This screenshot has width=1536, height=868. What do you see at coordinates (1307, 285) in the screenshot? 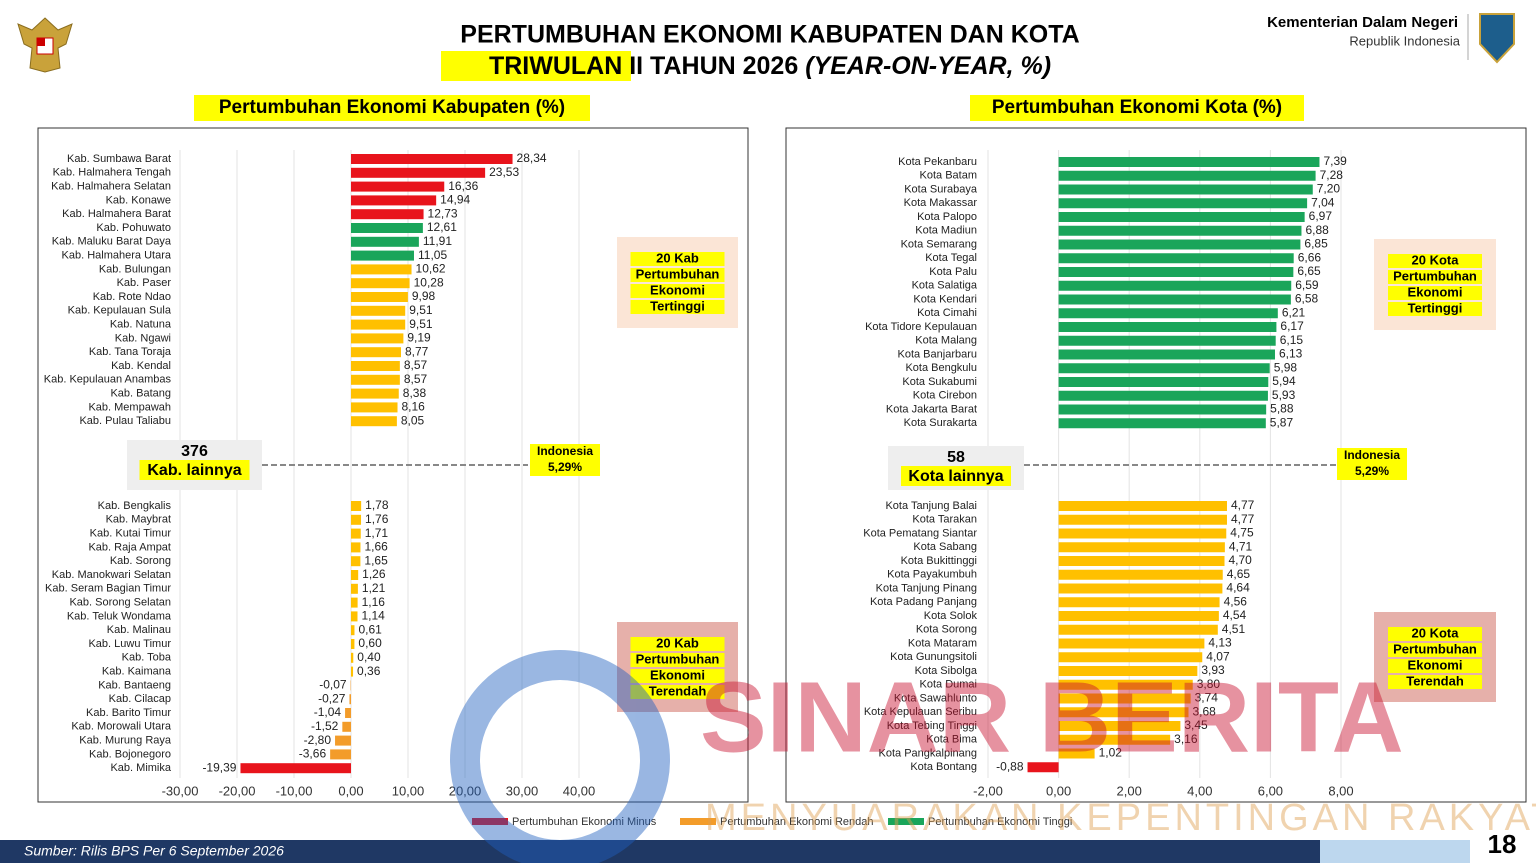
I see `value-label: 6,59` at bounding box center [1307, 285].